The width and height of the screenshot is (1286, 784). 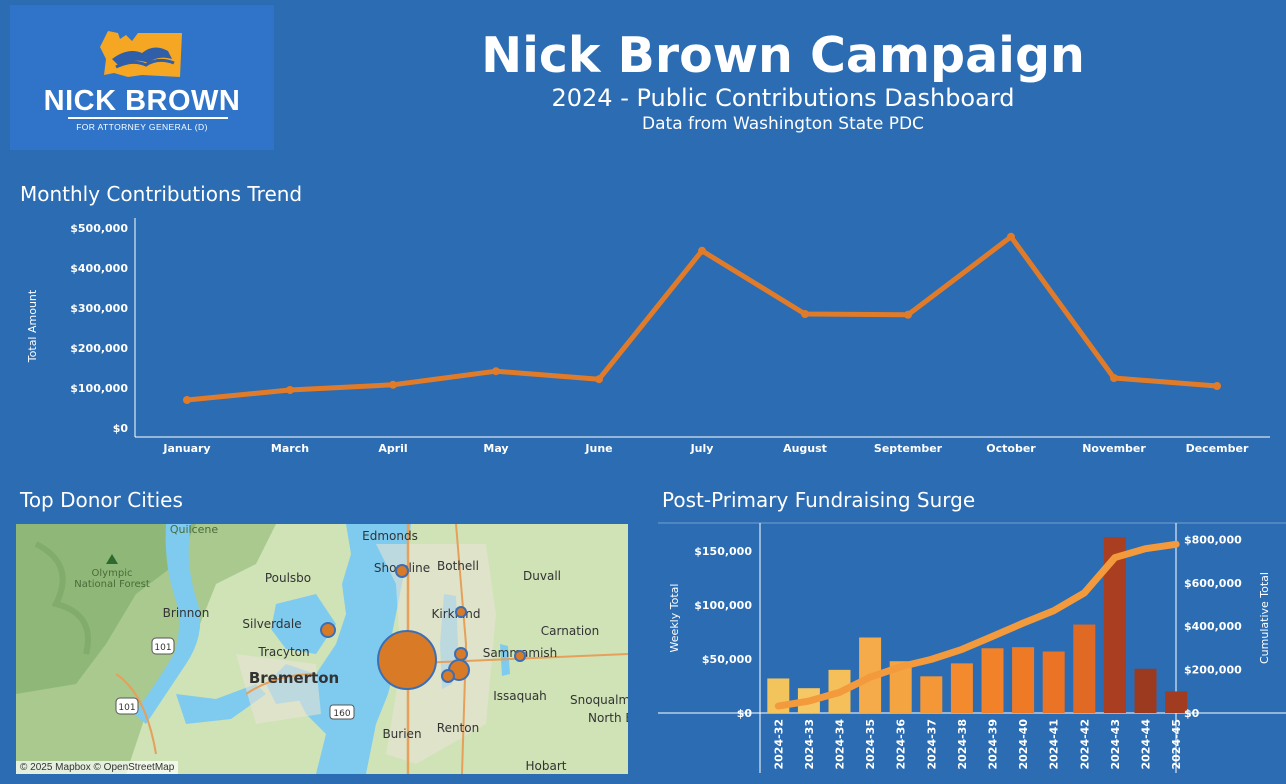 What do you see at coordinates (99, 268) in the screenshot?
I see `trend-y-tick: $400,000` at bounding box center [99, 268].